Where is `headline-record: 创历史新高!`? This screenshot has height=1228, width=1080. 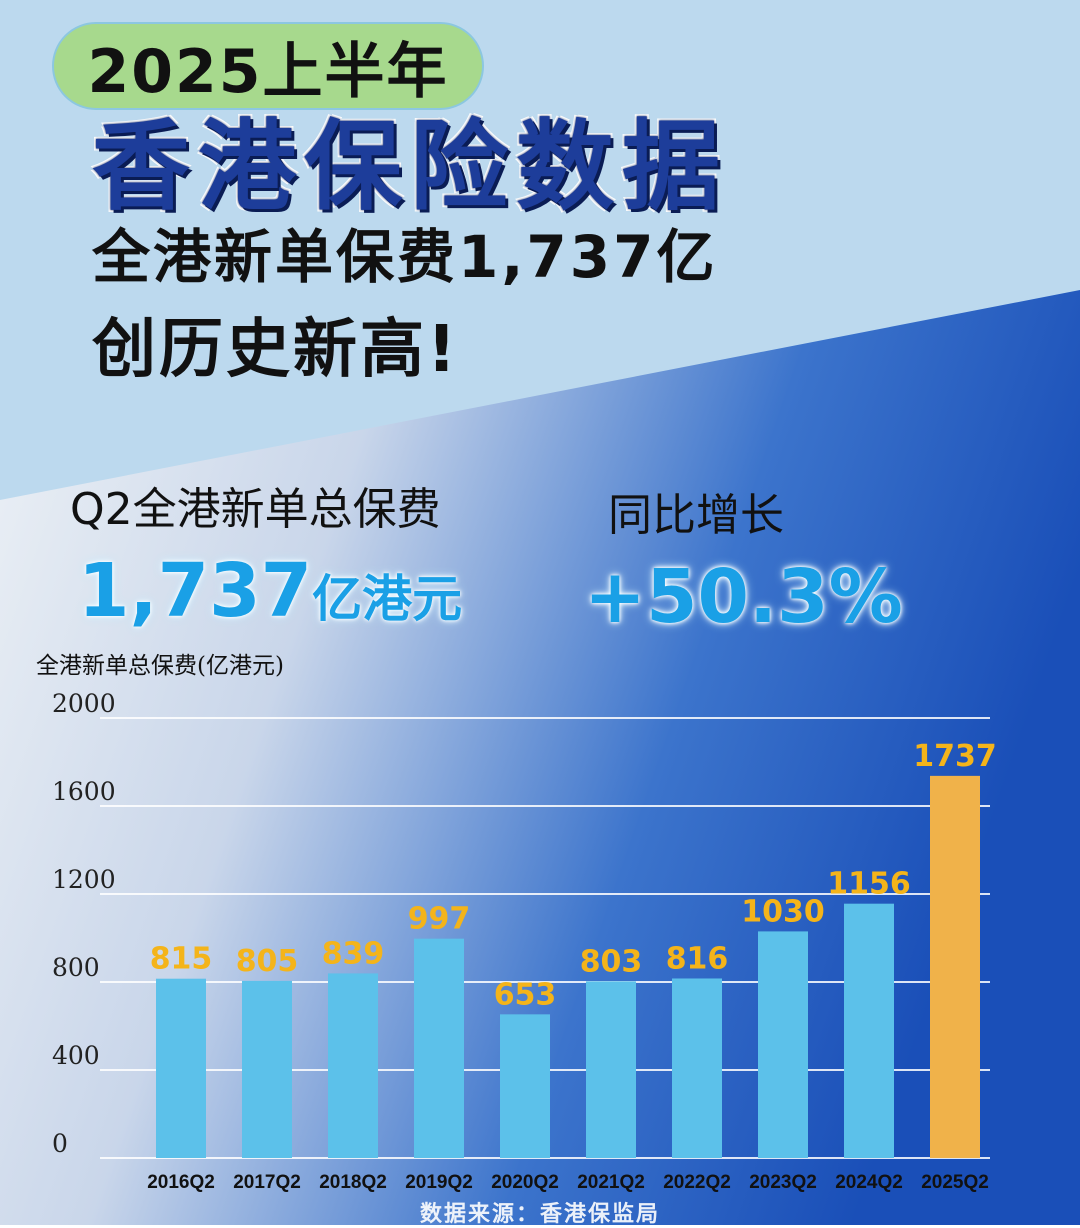
headline-record: 创历史新高! is located at coordinates (276, 350).